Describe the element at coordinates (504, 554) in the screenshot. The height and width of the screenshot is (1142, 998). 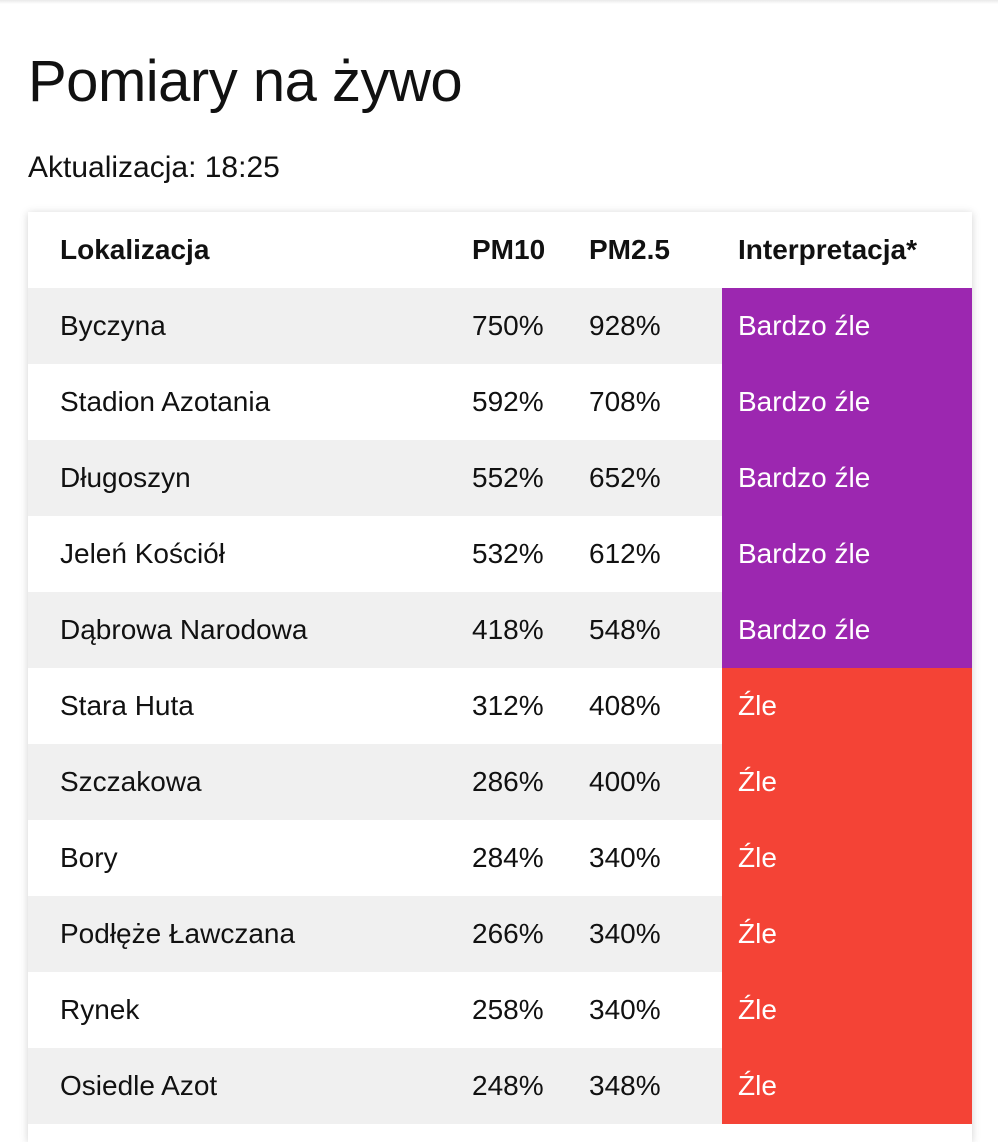
I see `cell-pm10: 532%` at that location.